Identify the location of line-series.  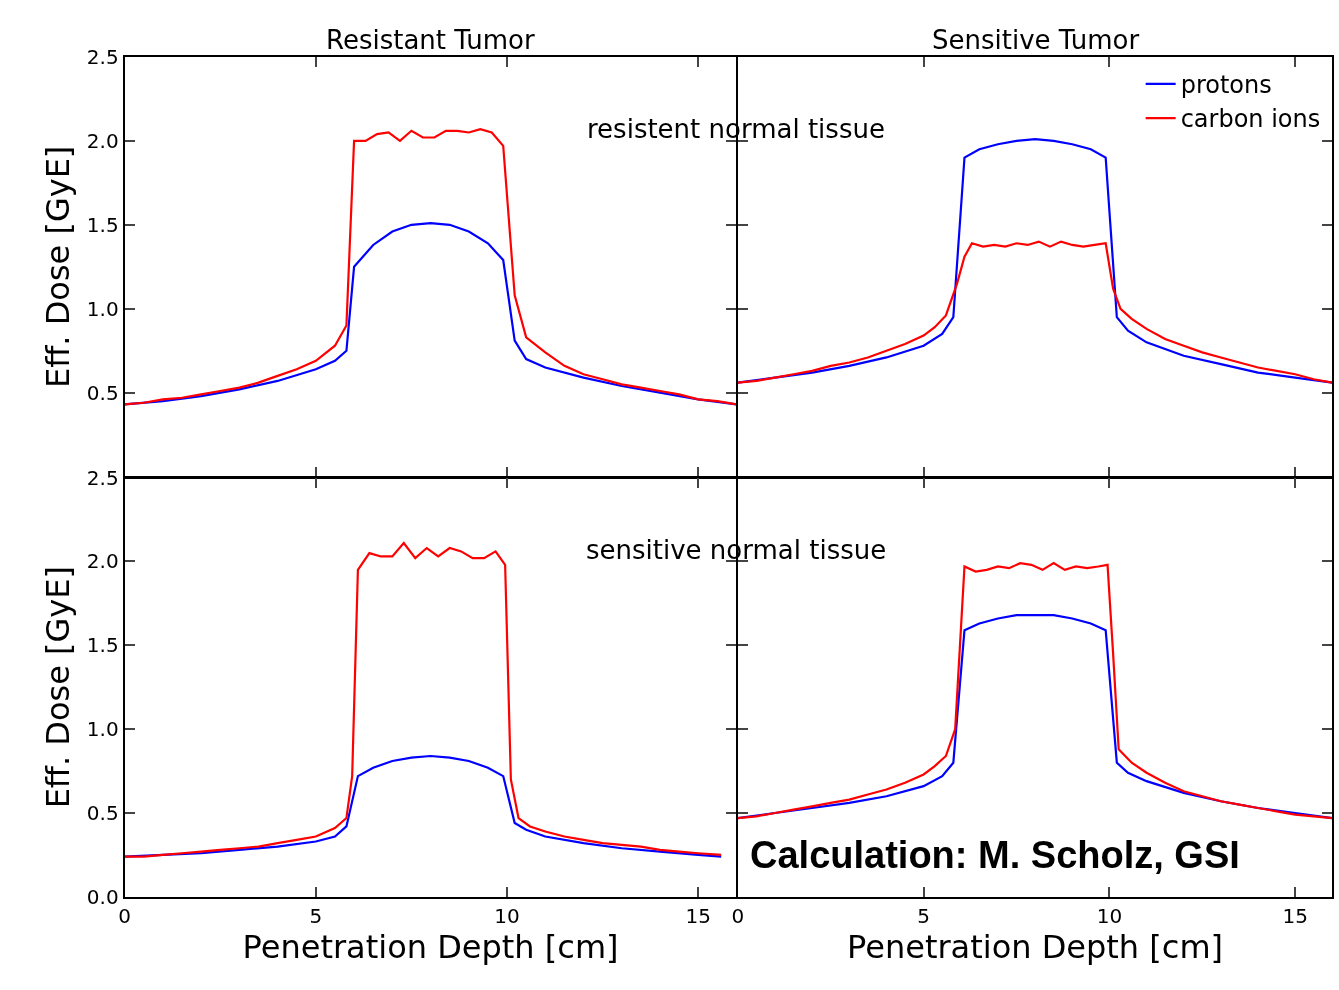
(423, 806).